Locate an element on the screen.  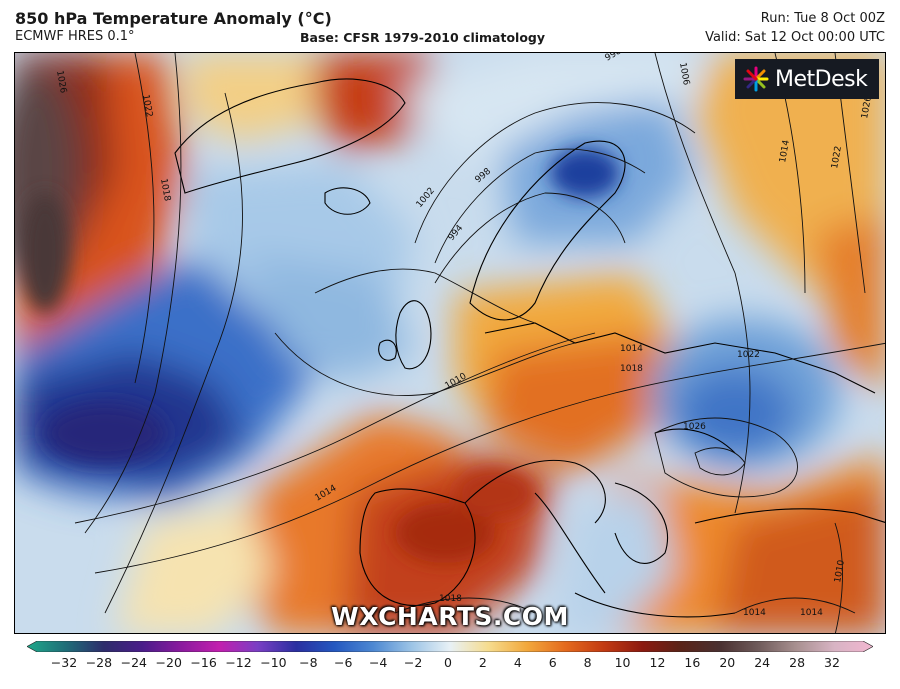
colorbar-tick: 2 is located at coordinates (482, 662).